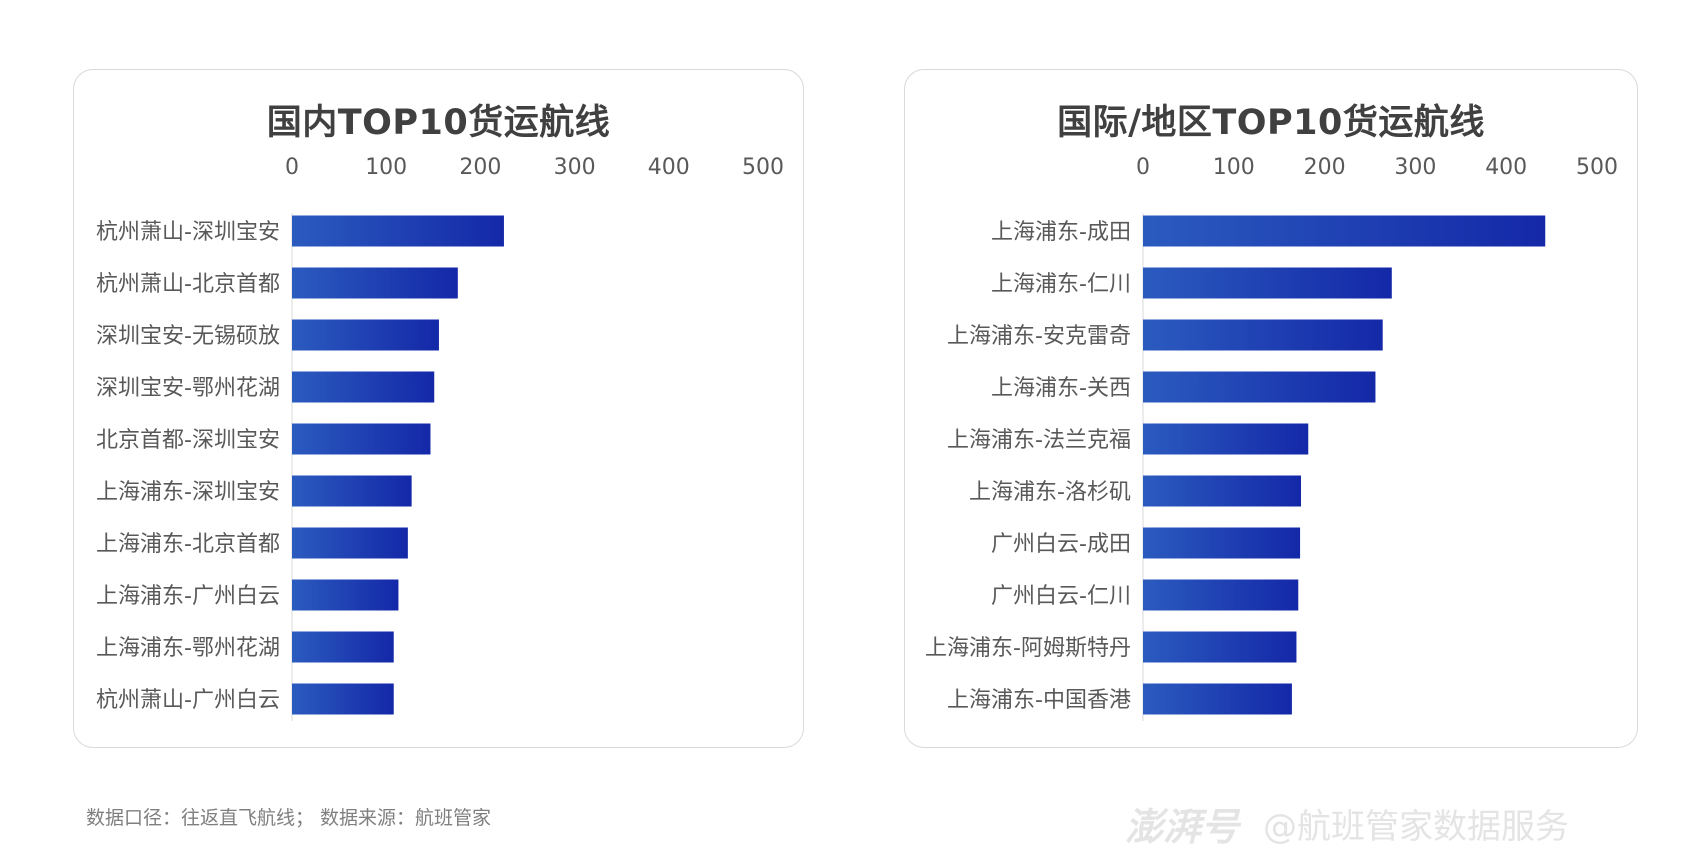  I want to click on category-label: 广州白云-仁川, so click(1061, 596).